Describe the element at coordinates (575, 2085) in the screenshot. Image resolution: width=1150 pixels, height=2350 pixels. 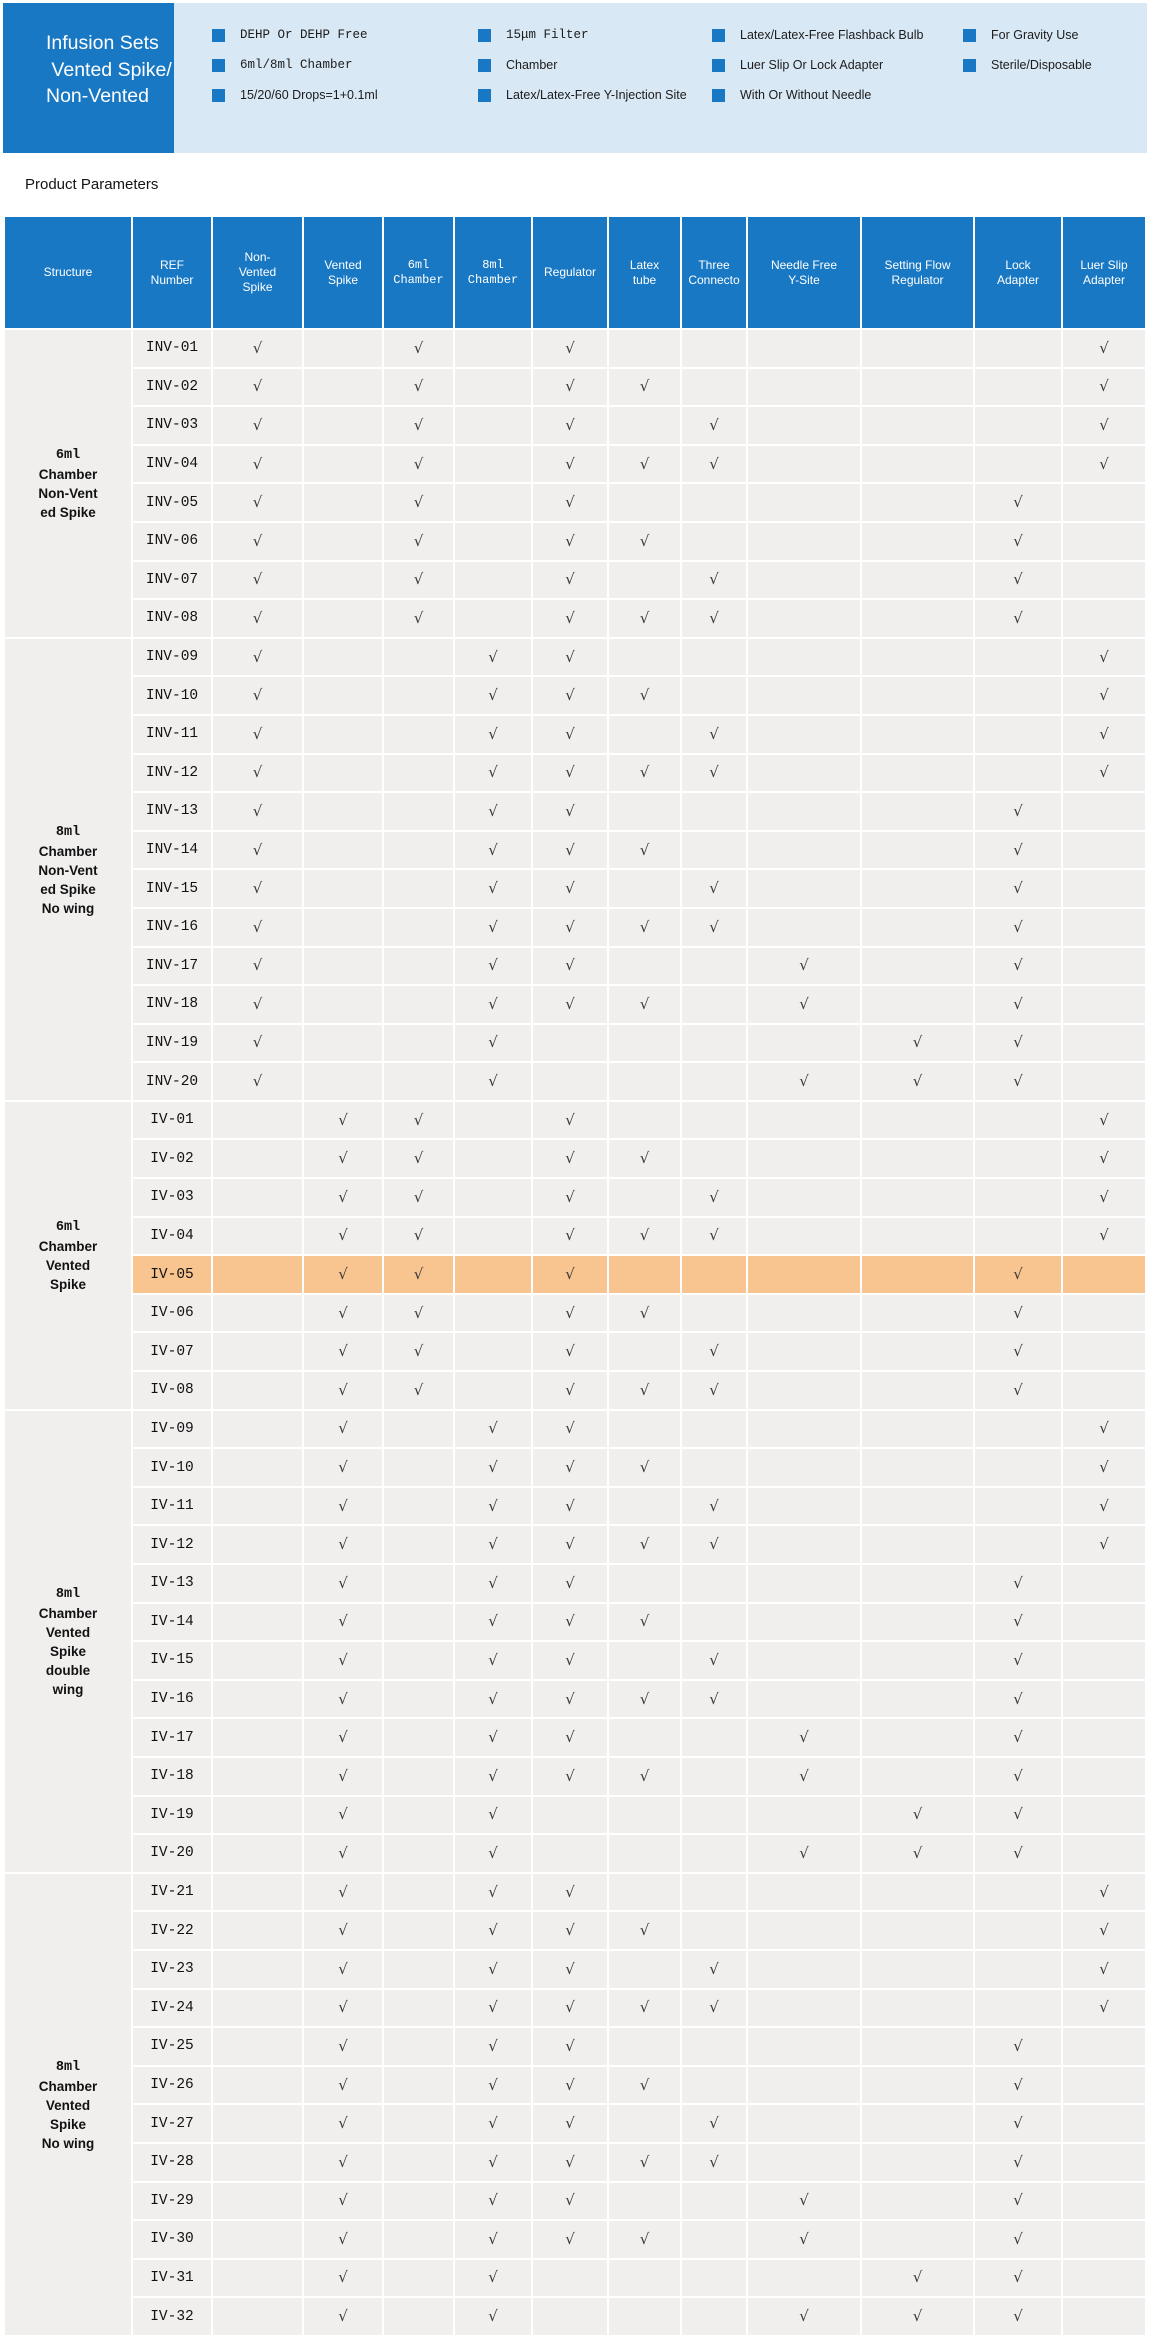
I see `row-IV-26: IV-26 √ √ √ √ √` at that location.